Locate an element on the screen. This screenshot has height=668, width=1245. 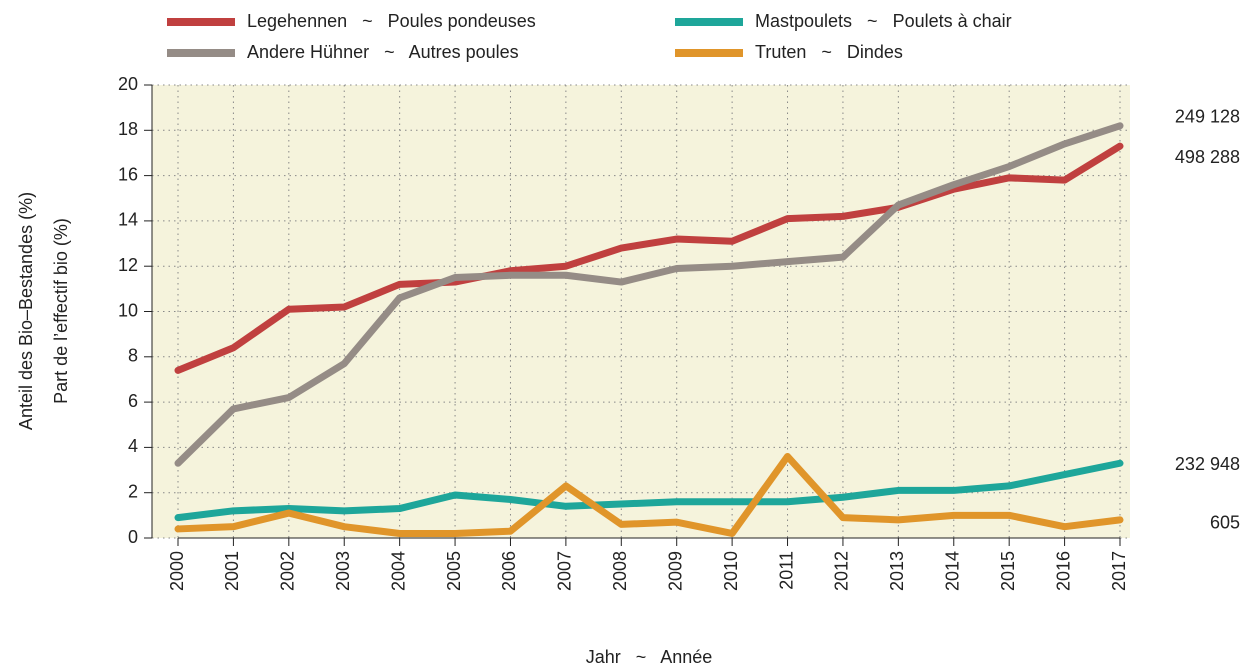
y-tick-label: 18 is located at coordinates (128, 129).